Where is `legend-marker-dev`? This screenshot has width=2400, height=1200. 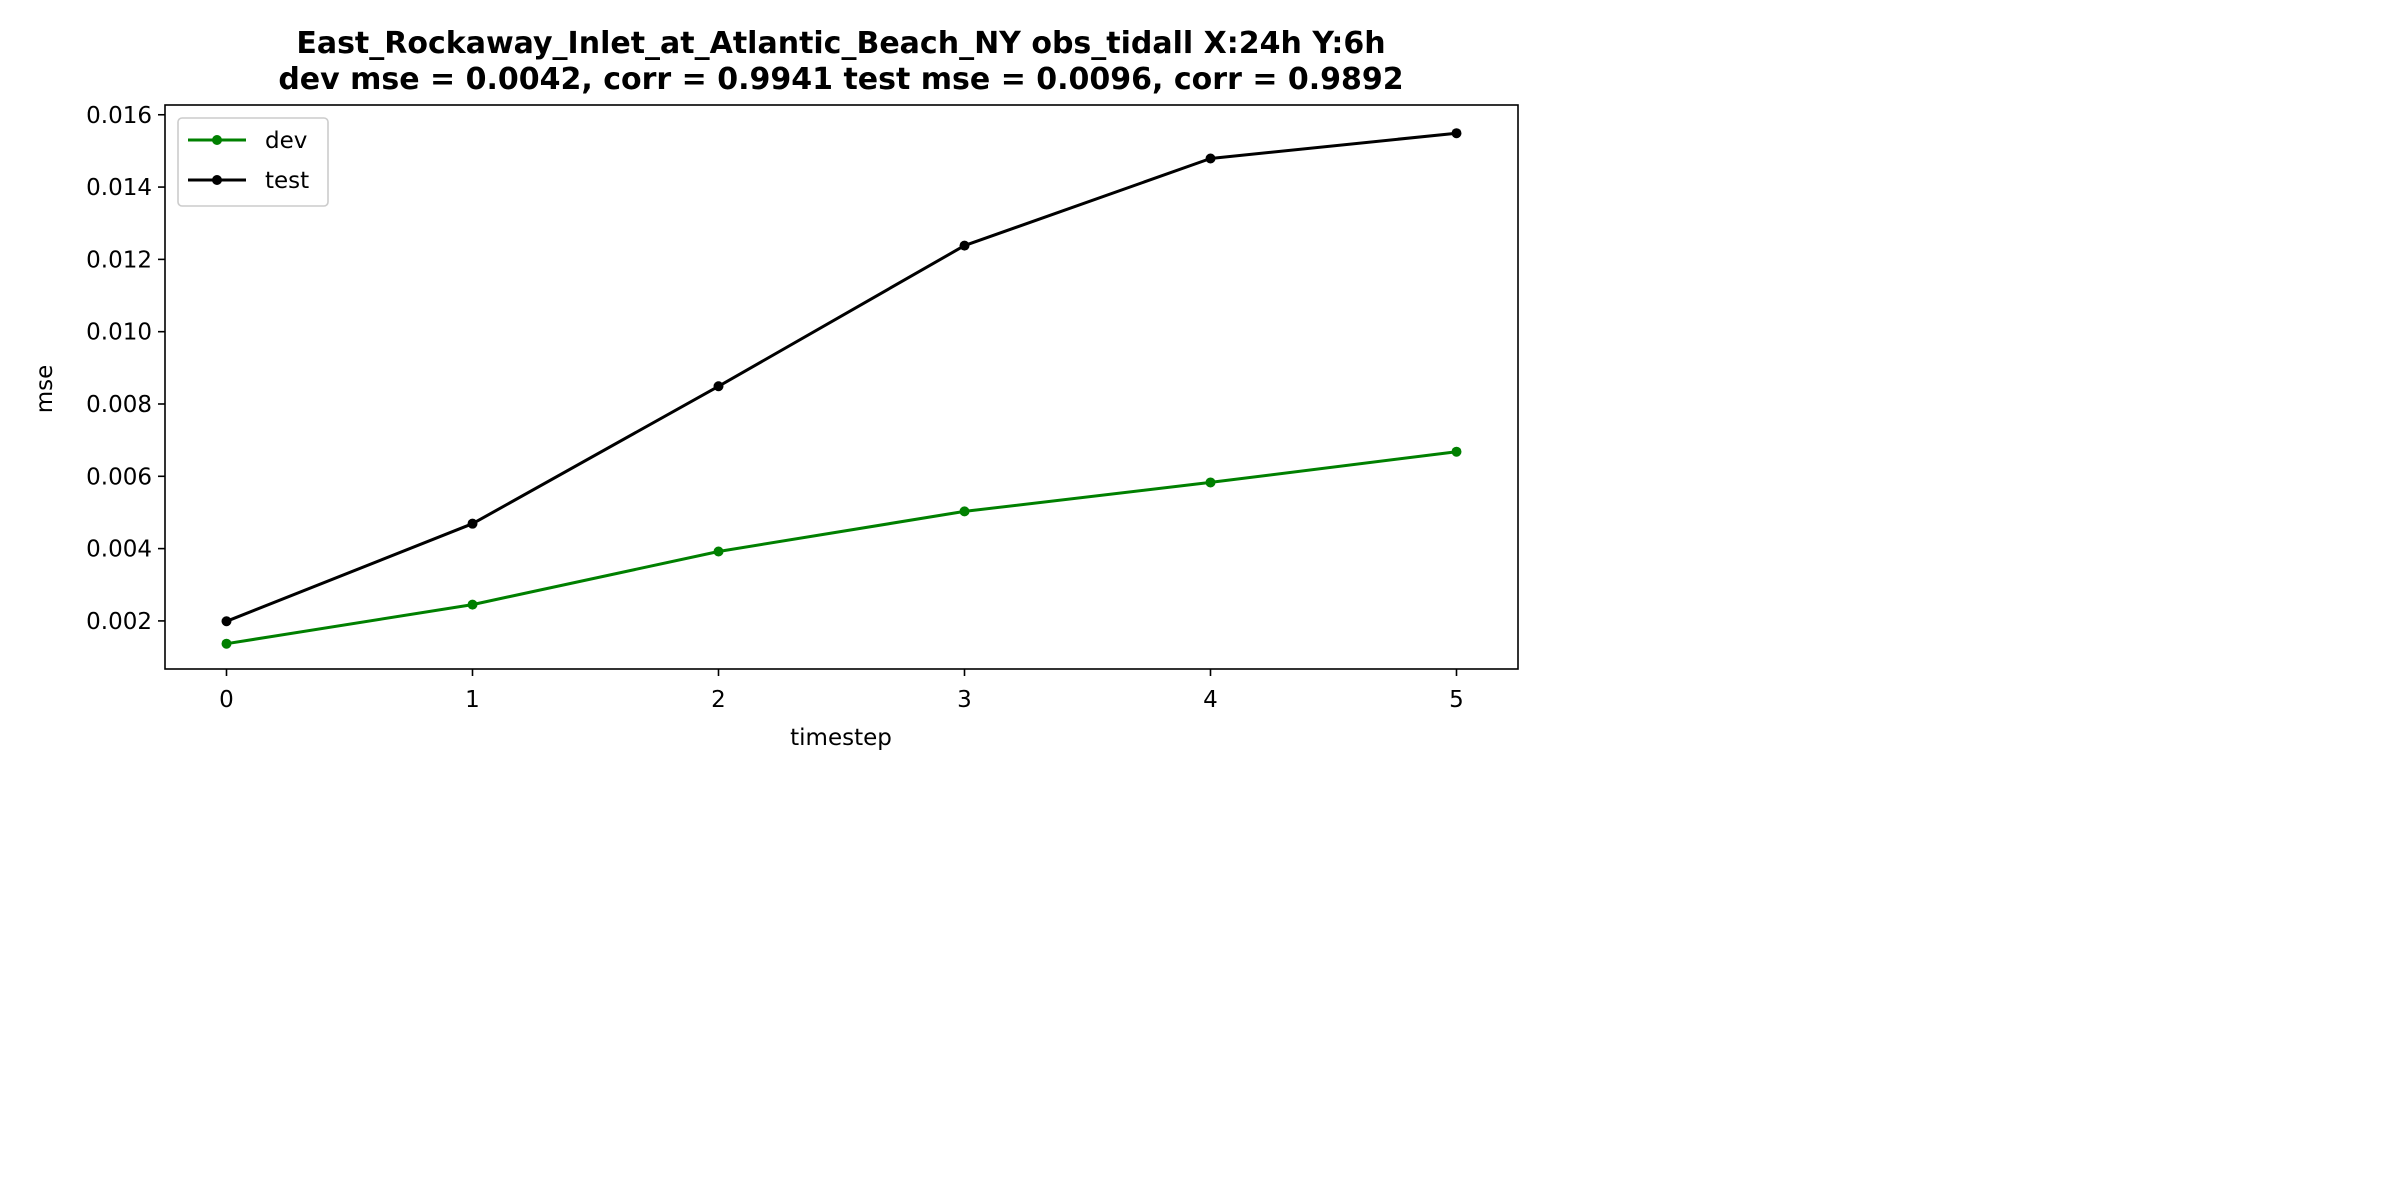
legend-marker-dev is located at coordinates (217, 140).